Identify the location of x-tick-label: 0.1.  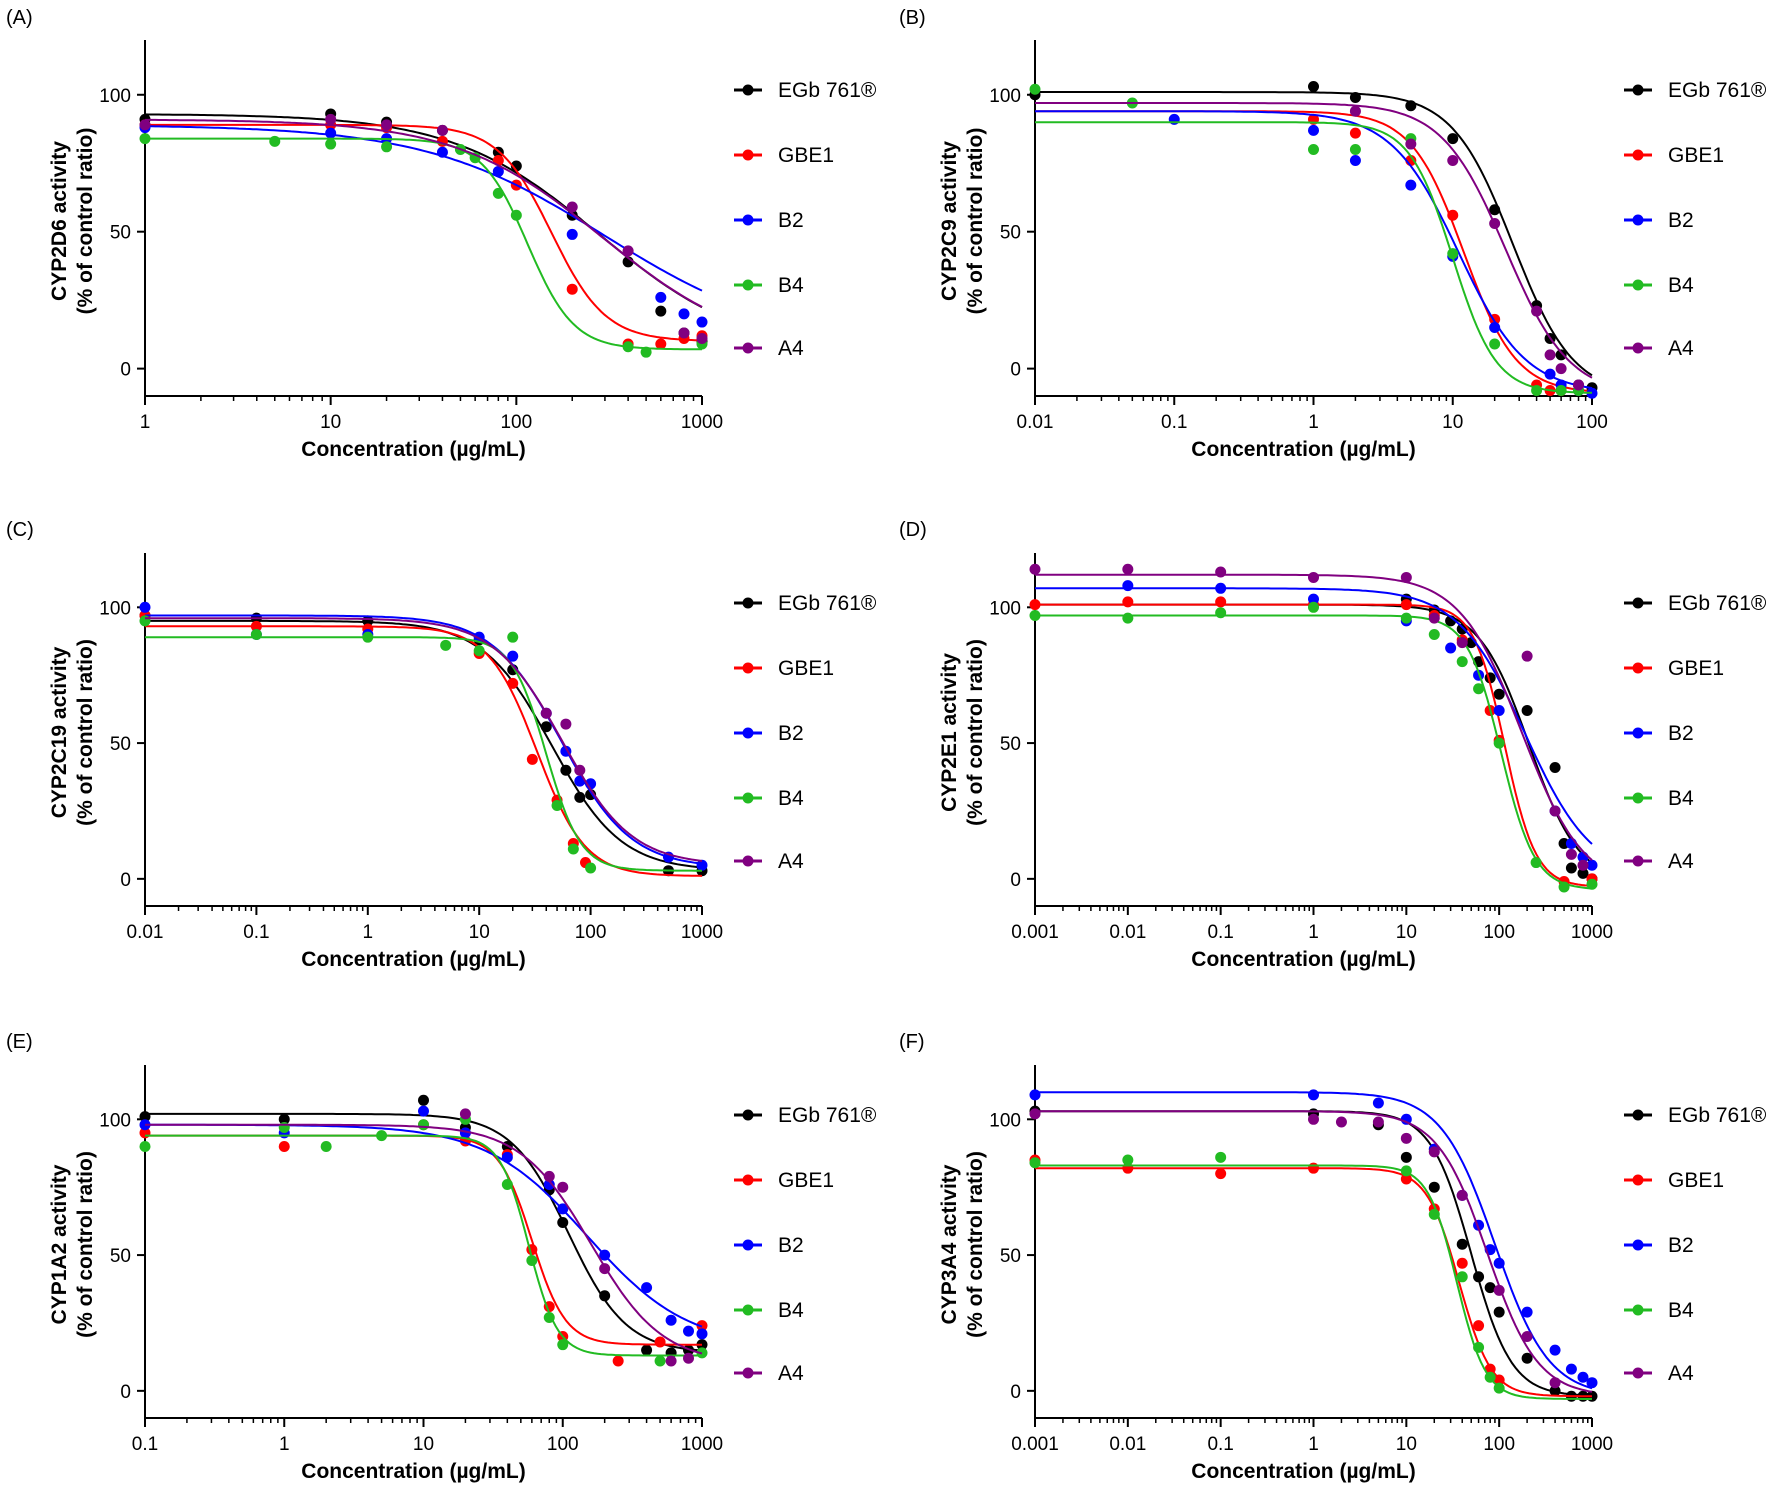
(256, 932).